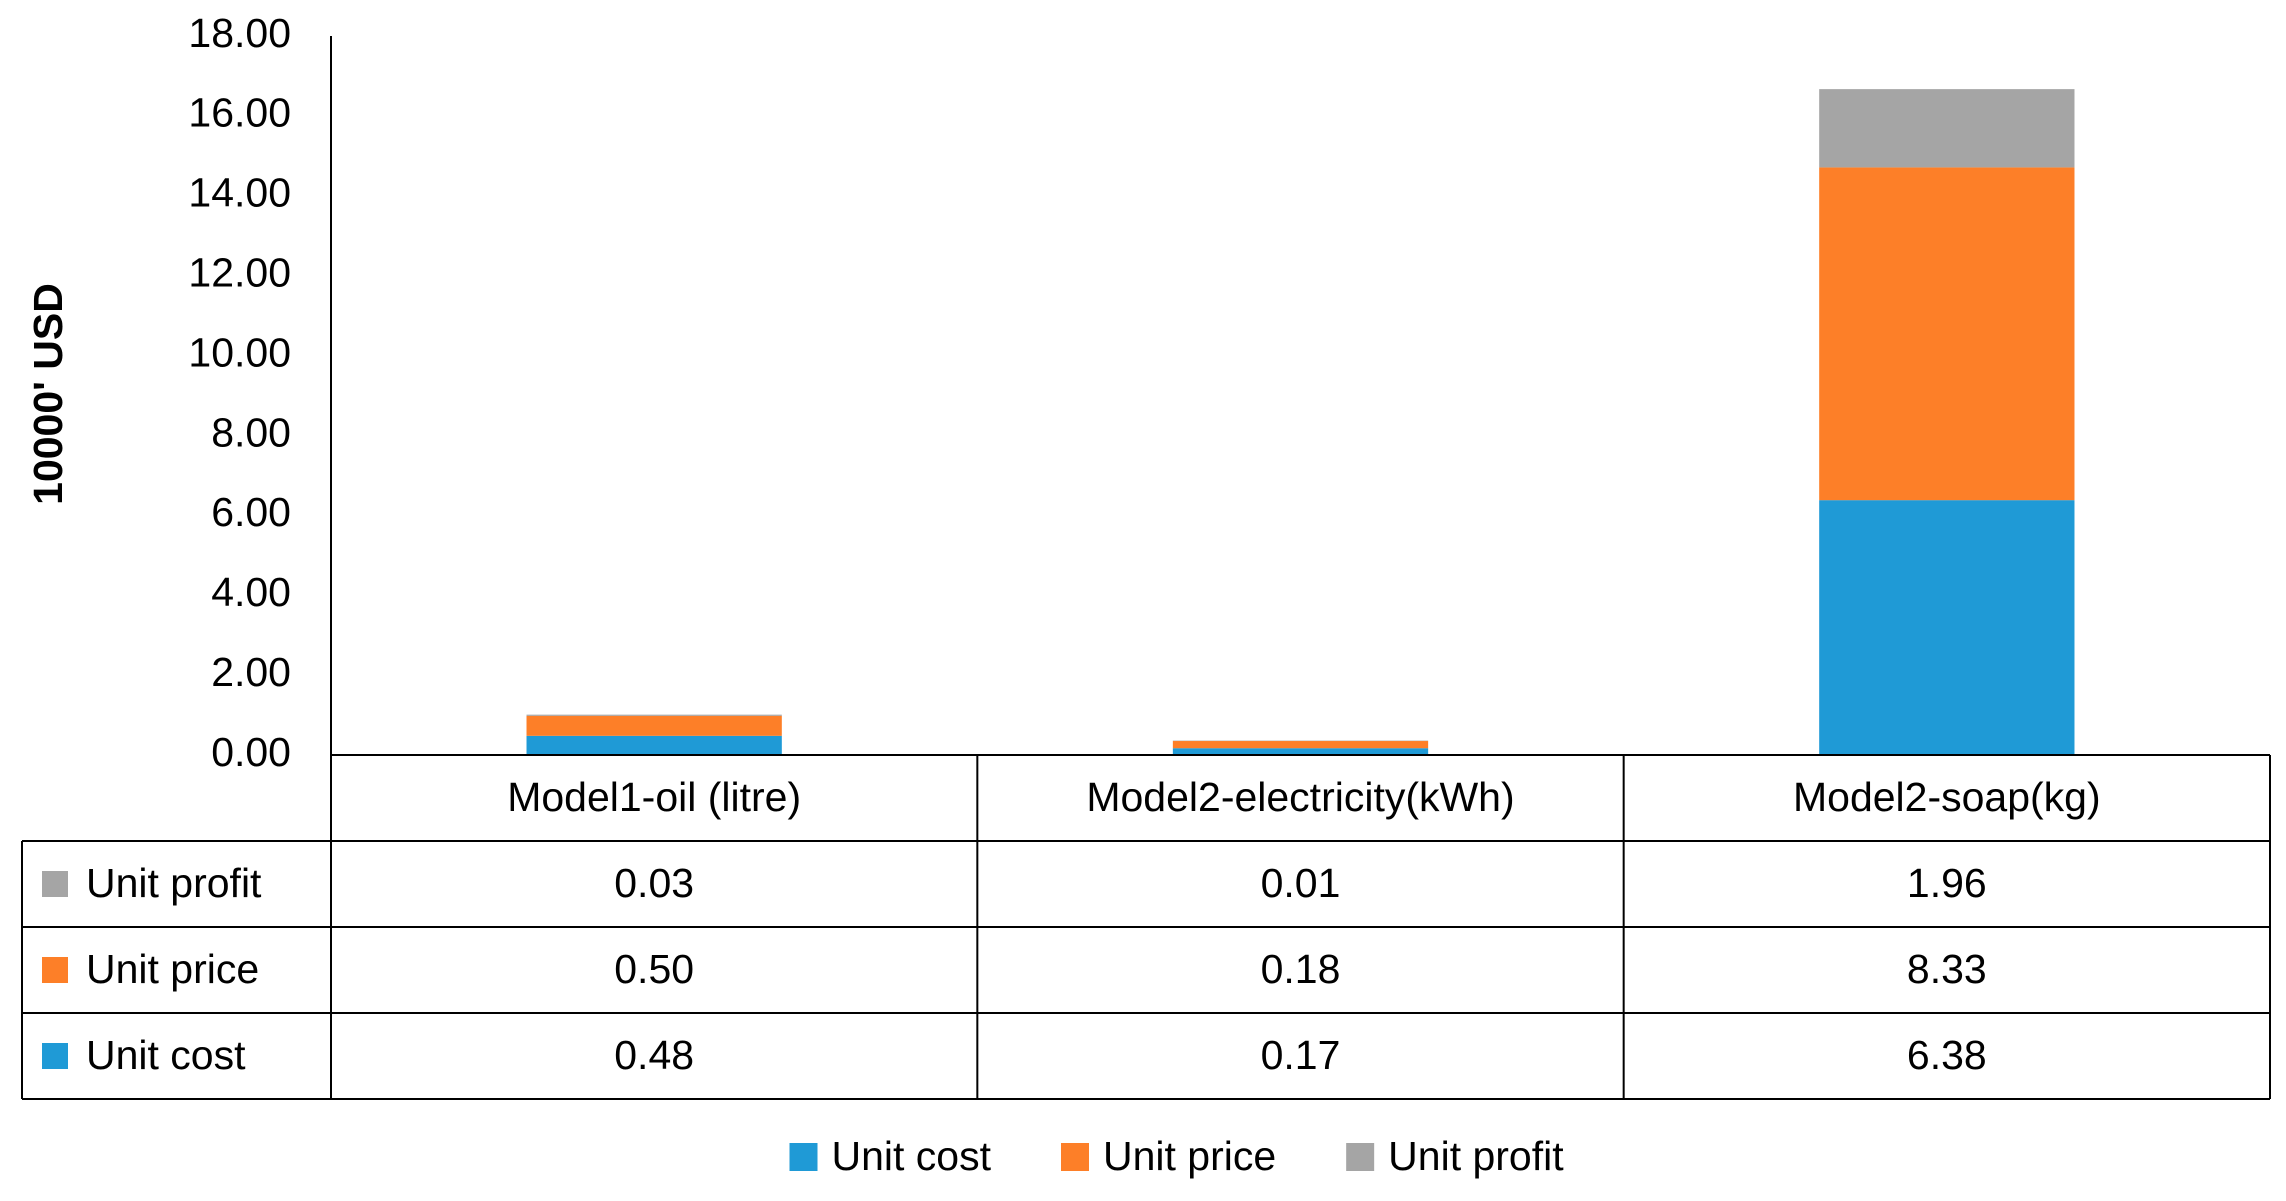  What do you see at coordinates (1947, 969) in the screenshot?
I see `table-cell: 8.33` at bounding box center [1947, 969].